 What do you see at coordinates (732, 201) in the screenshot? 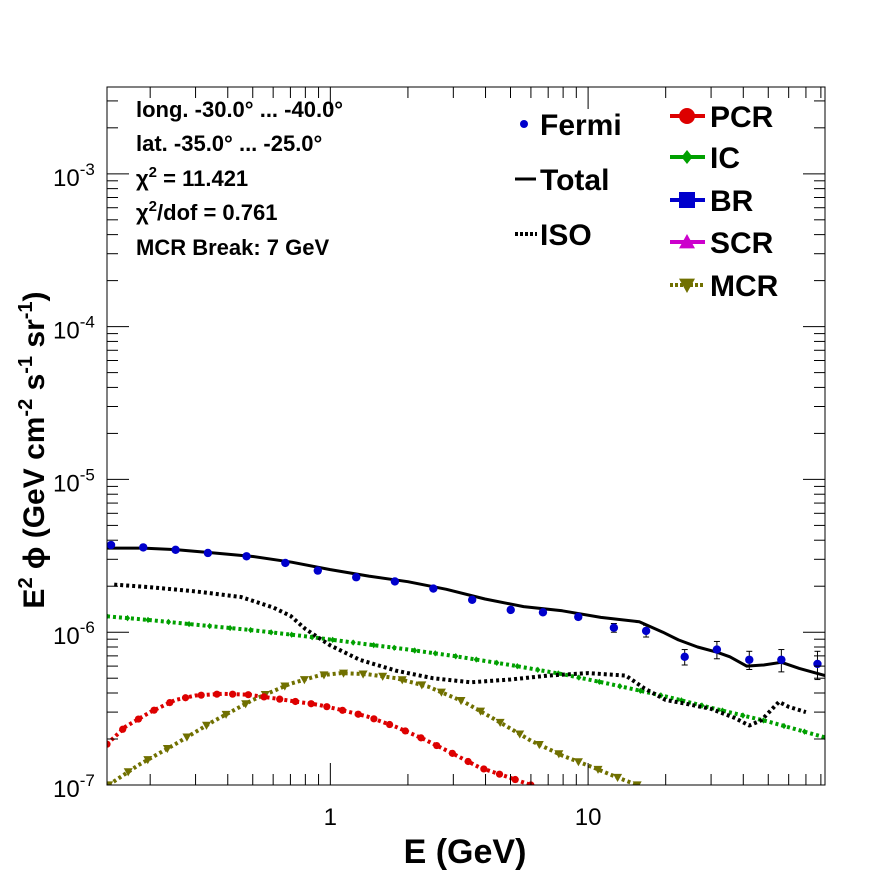
I see `legend-label: BR` at bounding box center [732, 201].